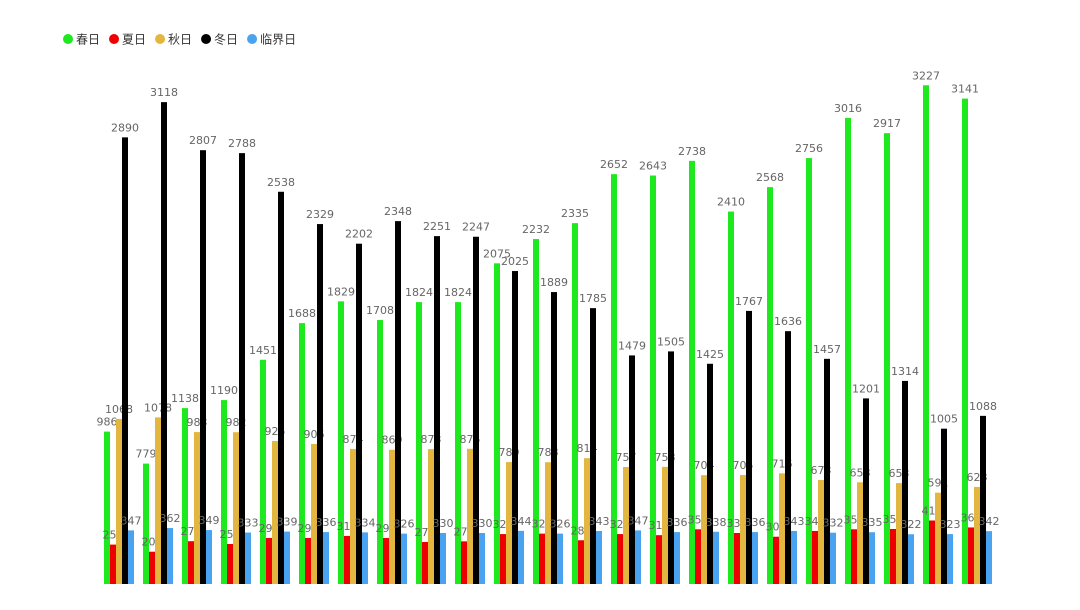 This screenshot has height=610, width=1080. I want to click on legend-label: 临界日, so click(278, 40).